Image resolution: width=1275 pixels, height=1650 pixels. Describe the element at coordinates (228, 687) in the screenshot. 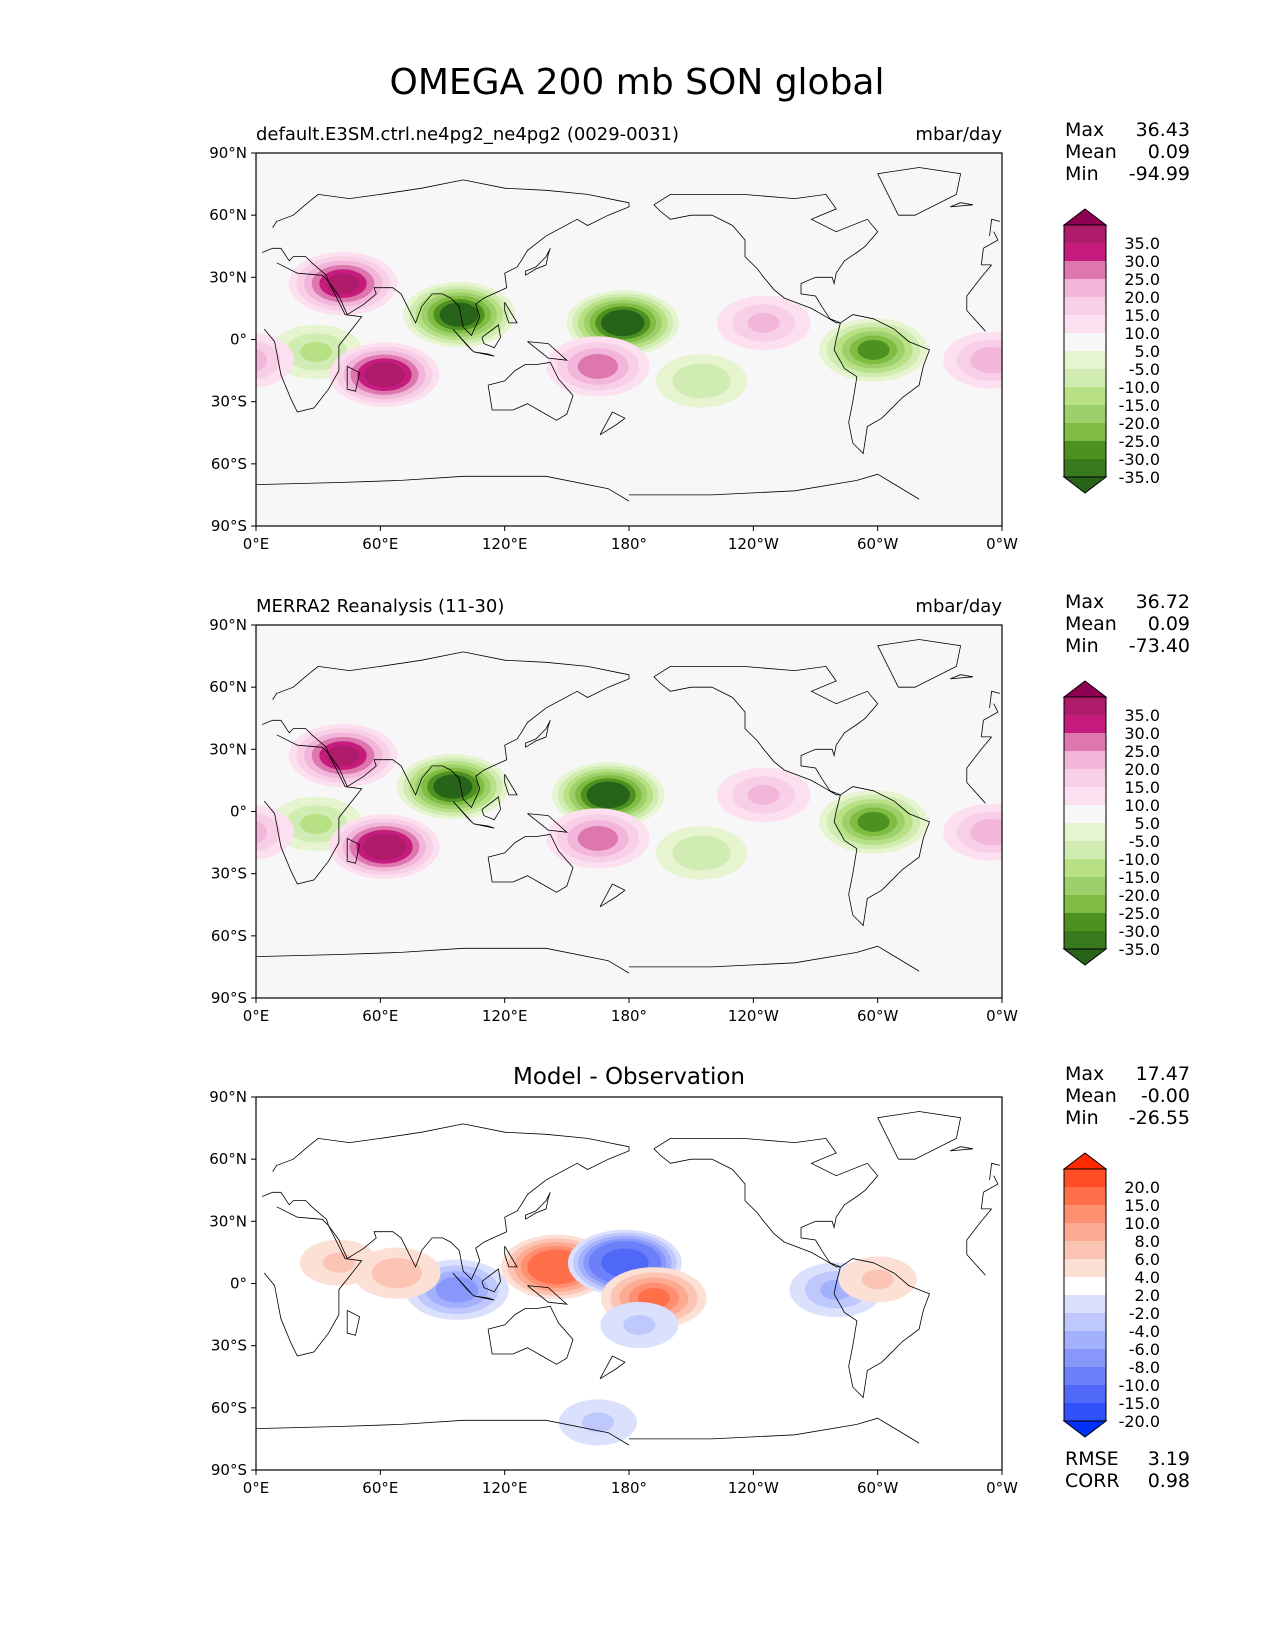

I see `lat-tick-label: 60°N` at that location.